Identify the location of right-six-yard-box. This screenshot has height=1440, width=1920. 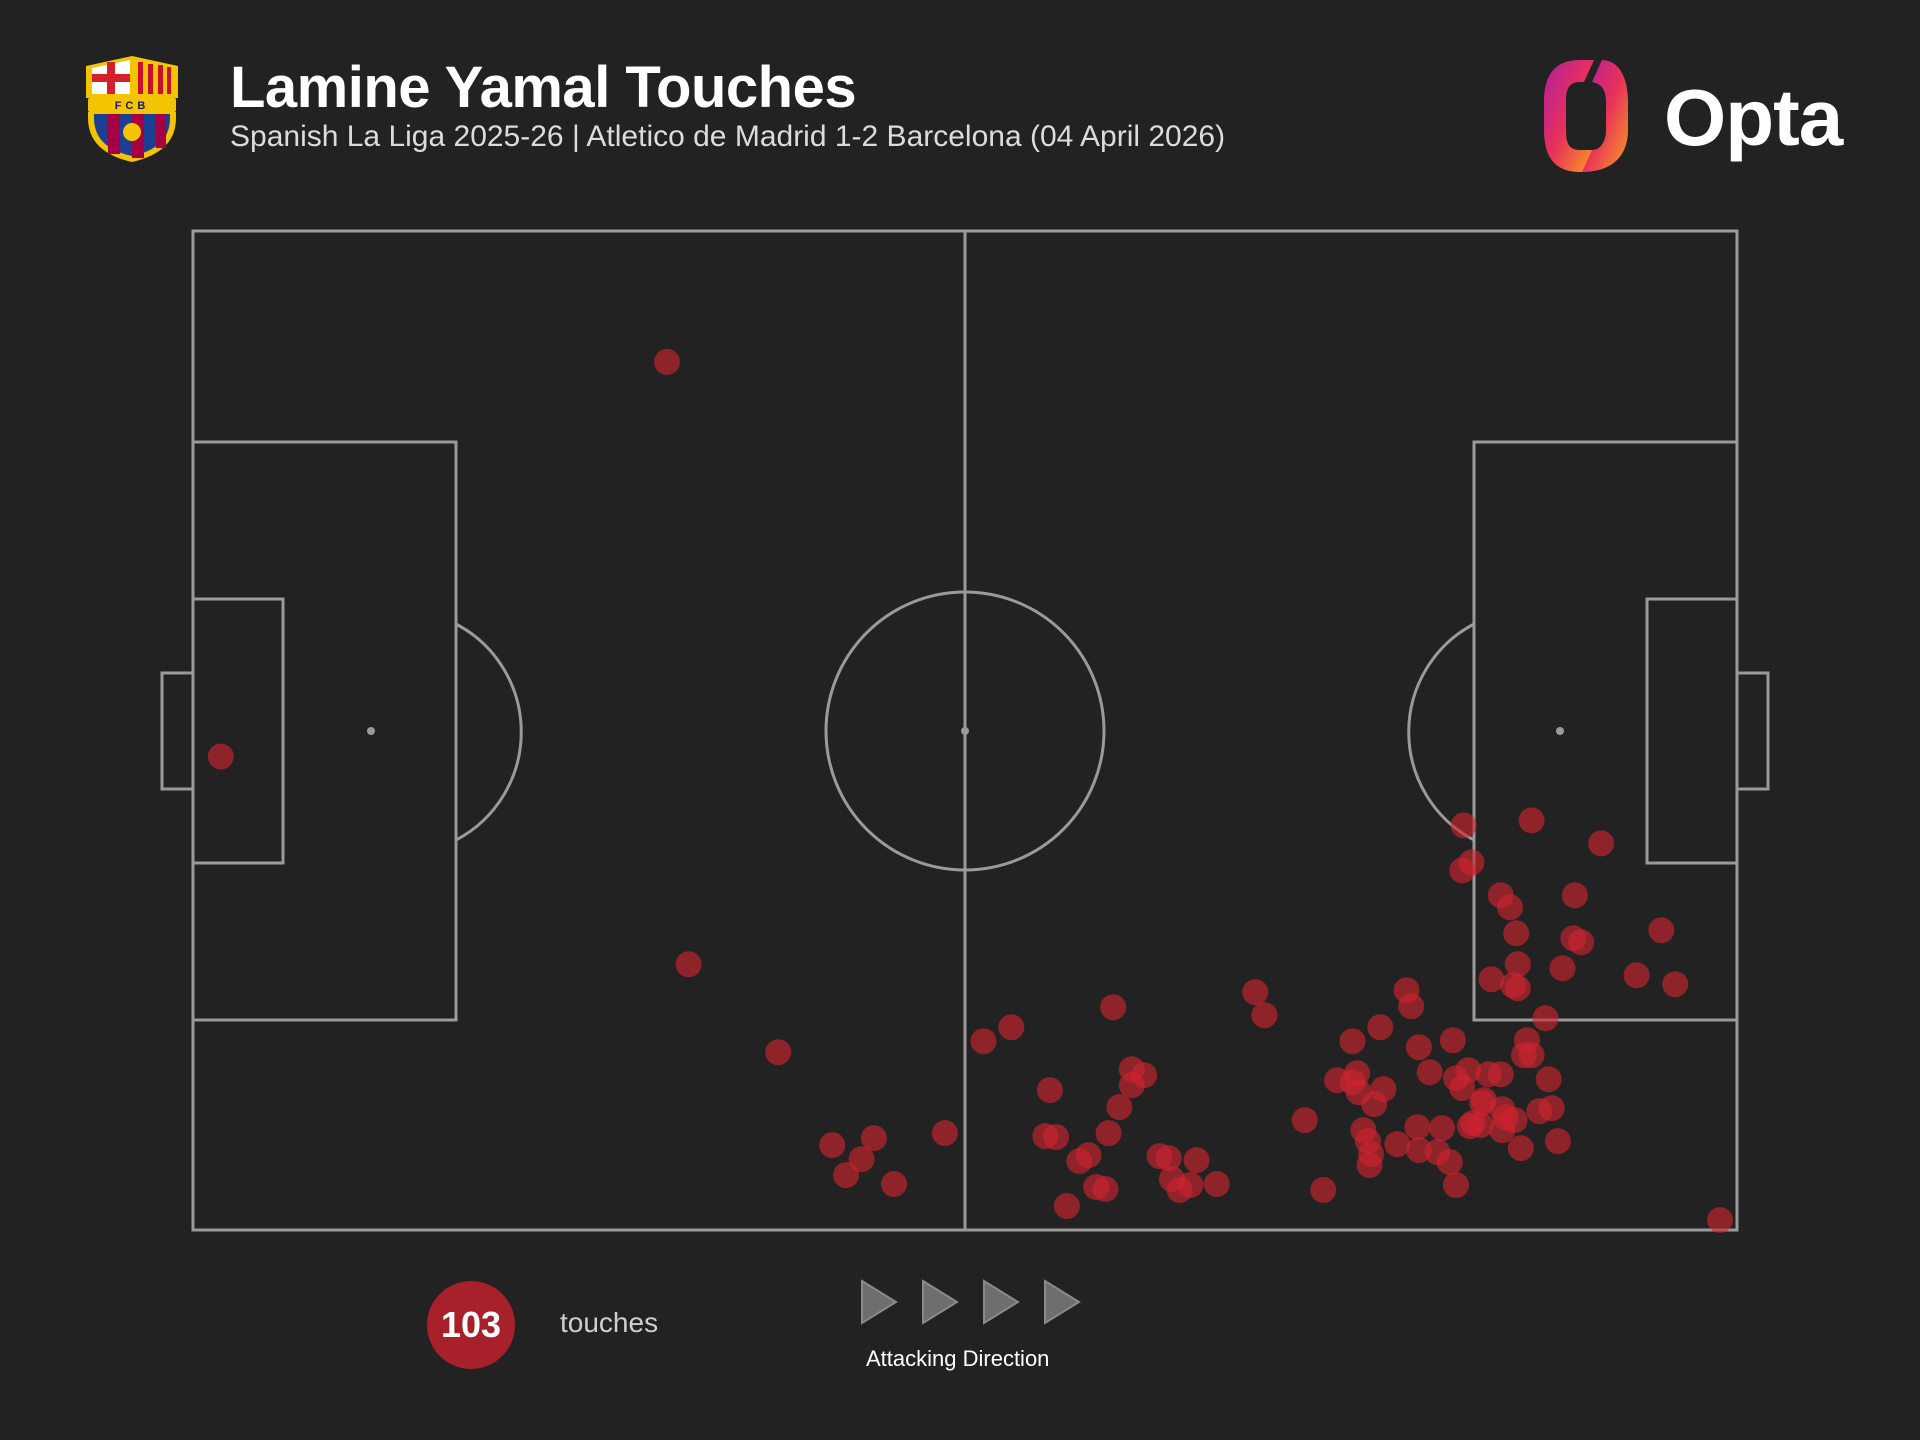
(1692, 731).